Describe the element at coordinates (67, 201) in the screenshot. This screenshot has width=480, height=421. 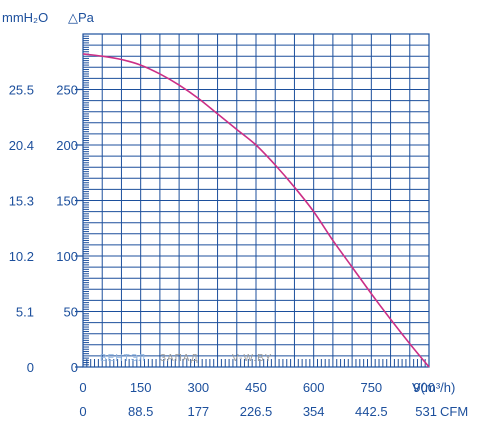
I see `y-tick-label-pa: 150` at that location.